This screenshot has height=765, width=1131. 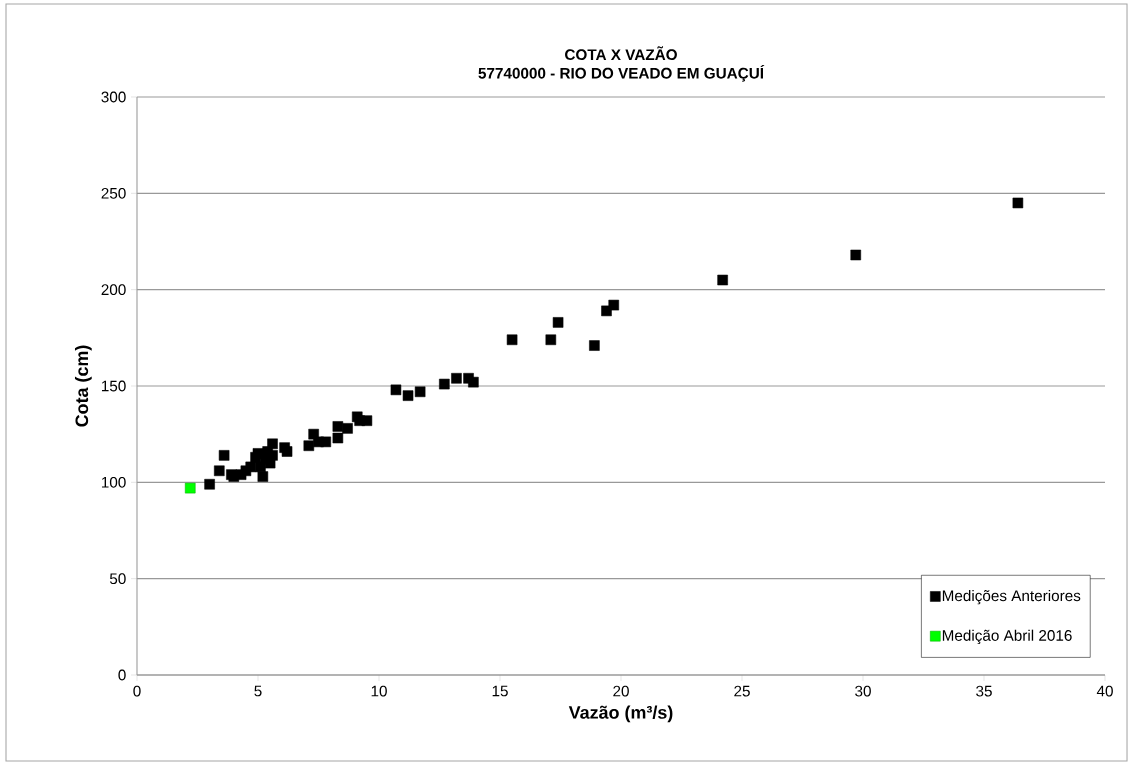 What do you see at coordinates (863, 691) in the screenshot?
I see `x-tick-label: 30` at bounding box center [863, 691].